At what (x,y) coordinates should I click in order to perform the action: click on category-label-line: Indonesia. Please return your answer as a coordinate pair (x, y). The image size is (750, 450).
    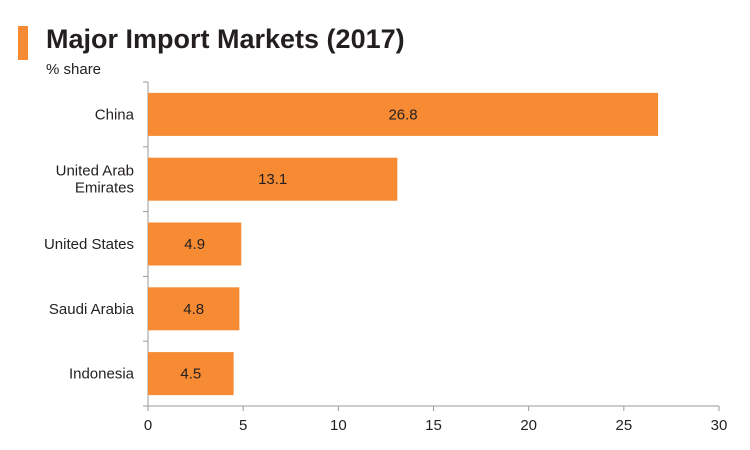
    Looking at the image, I should click on (102, 374).